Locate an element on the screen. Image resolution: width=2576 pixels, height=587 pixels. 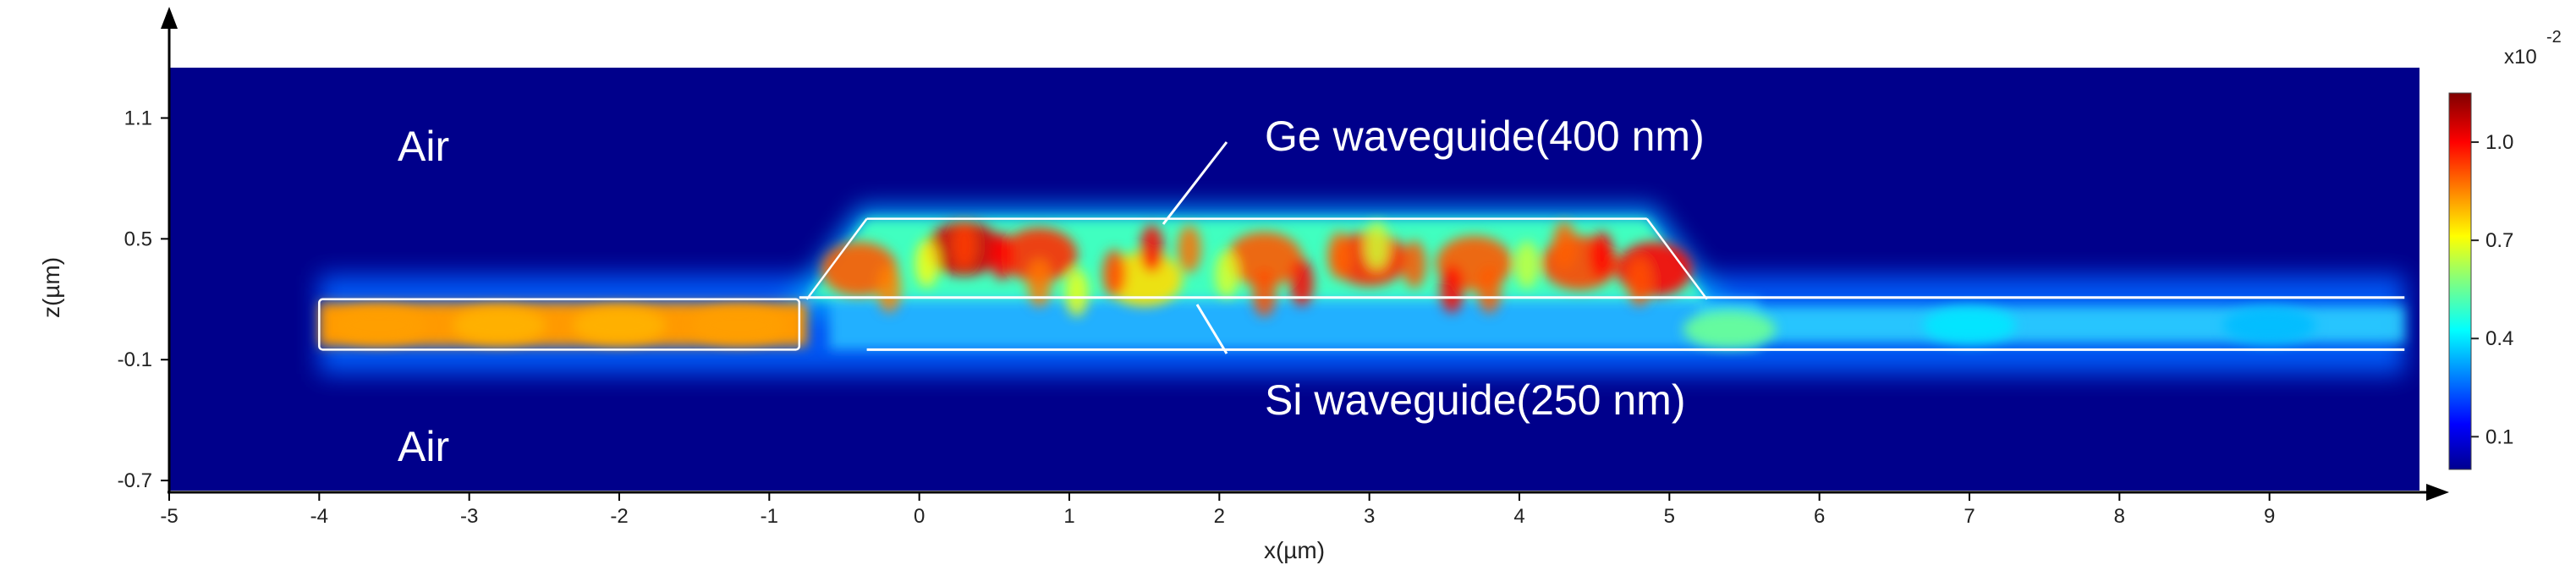
x-tick-label: 4 is located at coordinates (1518, 516).